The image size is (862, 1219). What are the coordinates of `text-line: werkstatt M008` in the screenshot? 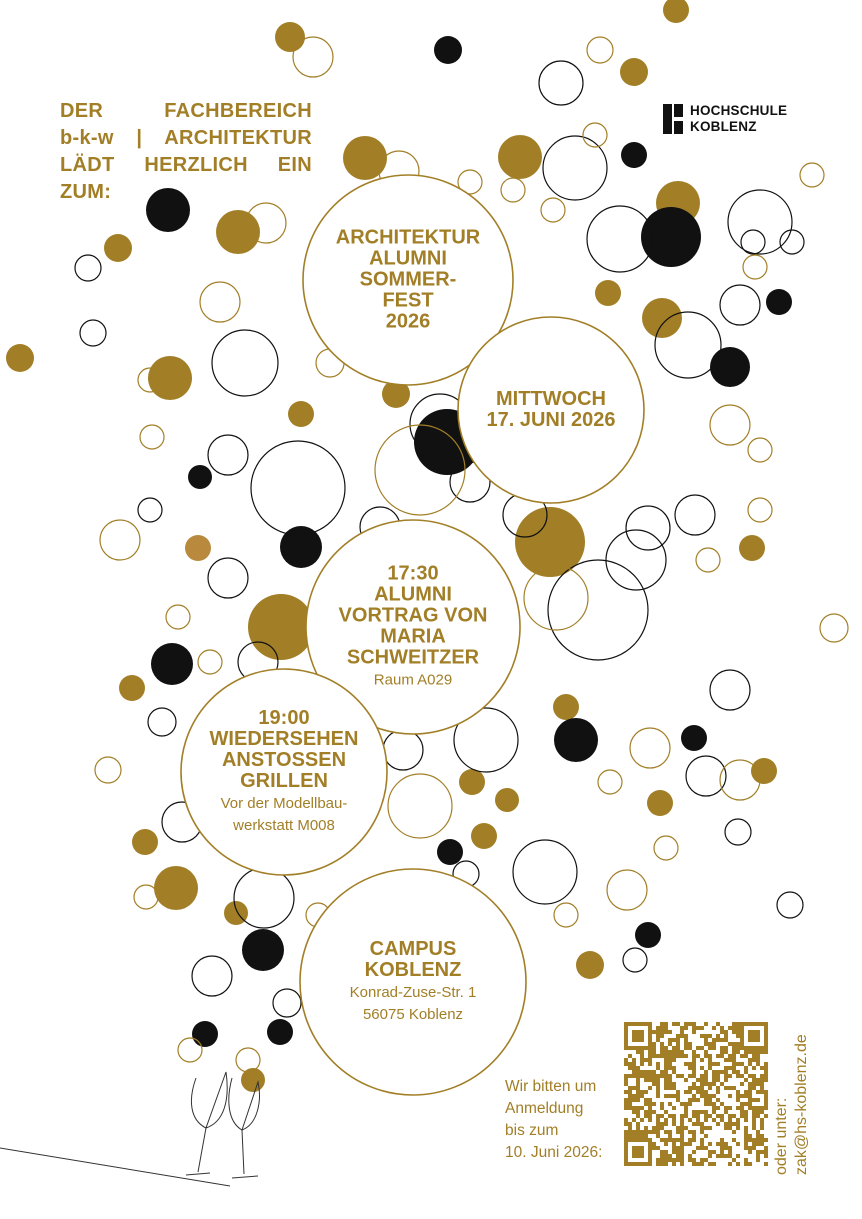 It's located at (284, 825).